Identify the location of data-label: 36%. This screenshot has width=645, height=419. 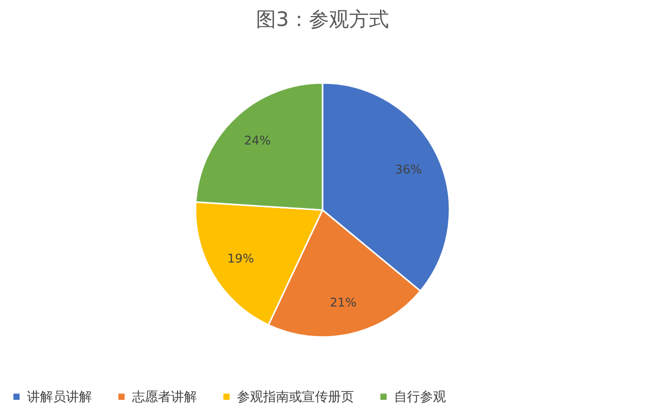
(408, 169).